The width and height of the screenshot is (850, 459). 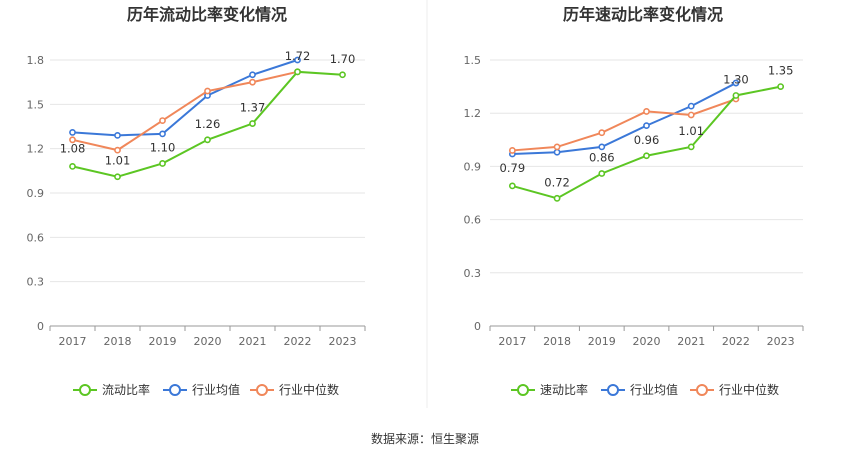 What do you see at coordinates (207, 14) in the screenshot?
I see `chart-title: 历年流动比率变化情况` at bounding box center [207, 14].